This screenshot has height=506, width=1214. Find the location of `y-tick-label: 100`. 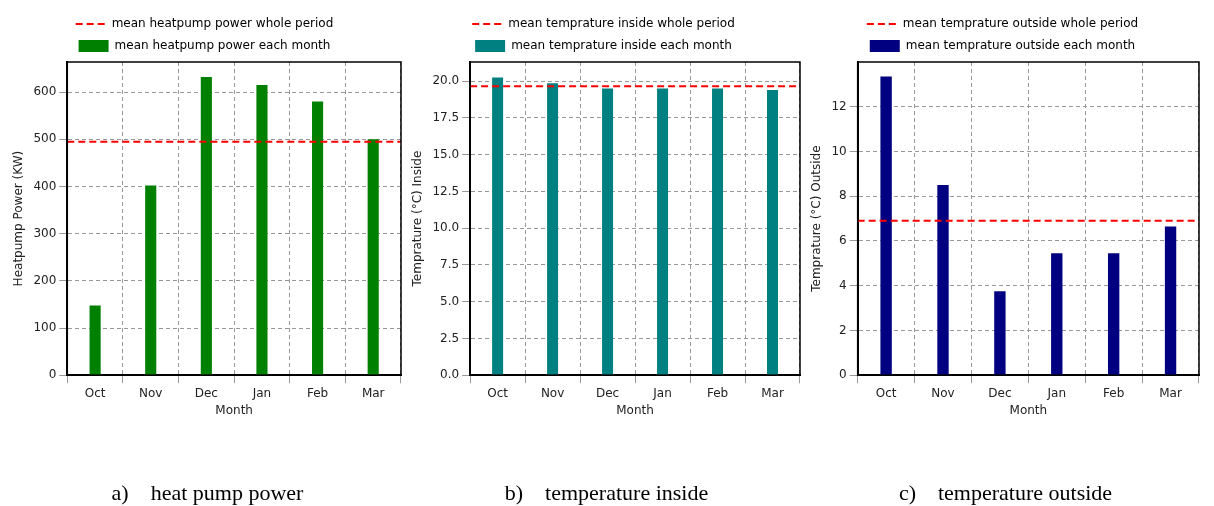

y-tick-label: 100 is located at coordinates (45, 327).